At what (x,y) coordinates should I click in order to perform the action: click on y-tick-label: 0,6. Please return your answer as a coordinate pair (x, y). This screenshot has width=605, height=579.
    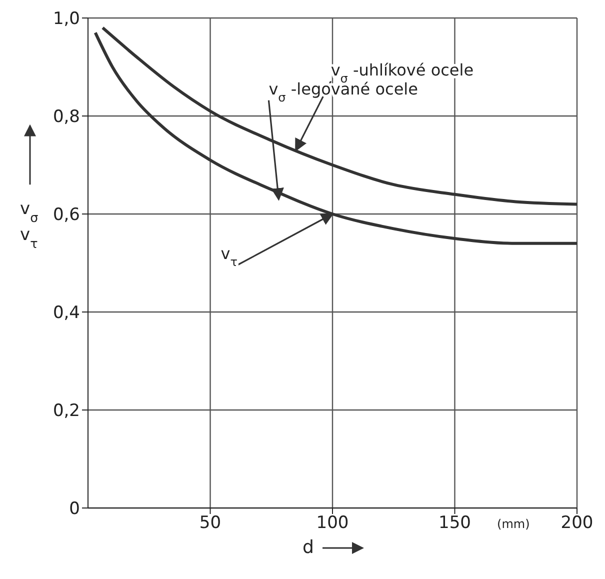
    Looking at the image, I should click on (66, 215).